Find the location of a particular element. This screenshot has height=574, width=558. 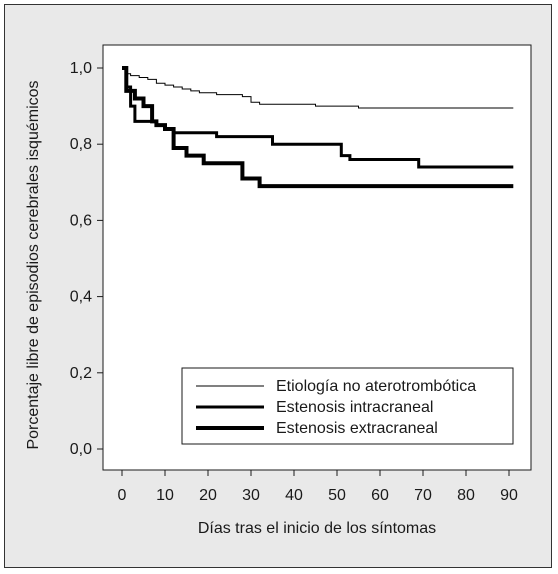

legend-label-1: Etiología no aterotrombótica is located at coordinates (376, 386).